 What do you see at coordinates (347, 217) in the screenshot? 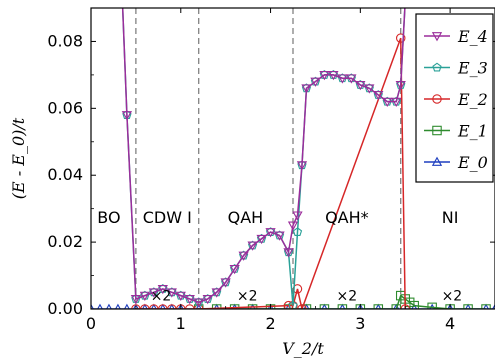
I see `phase-label-3: QAH*` at bounding box center [347, 217].